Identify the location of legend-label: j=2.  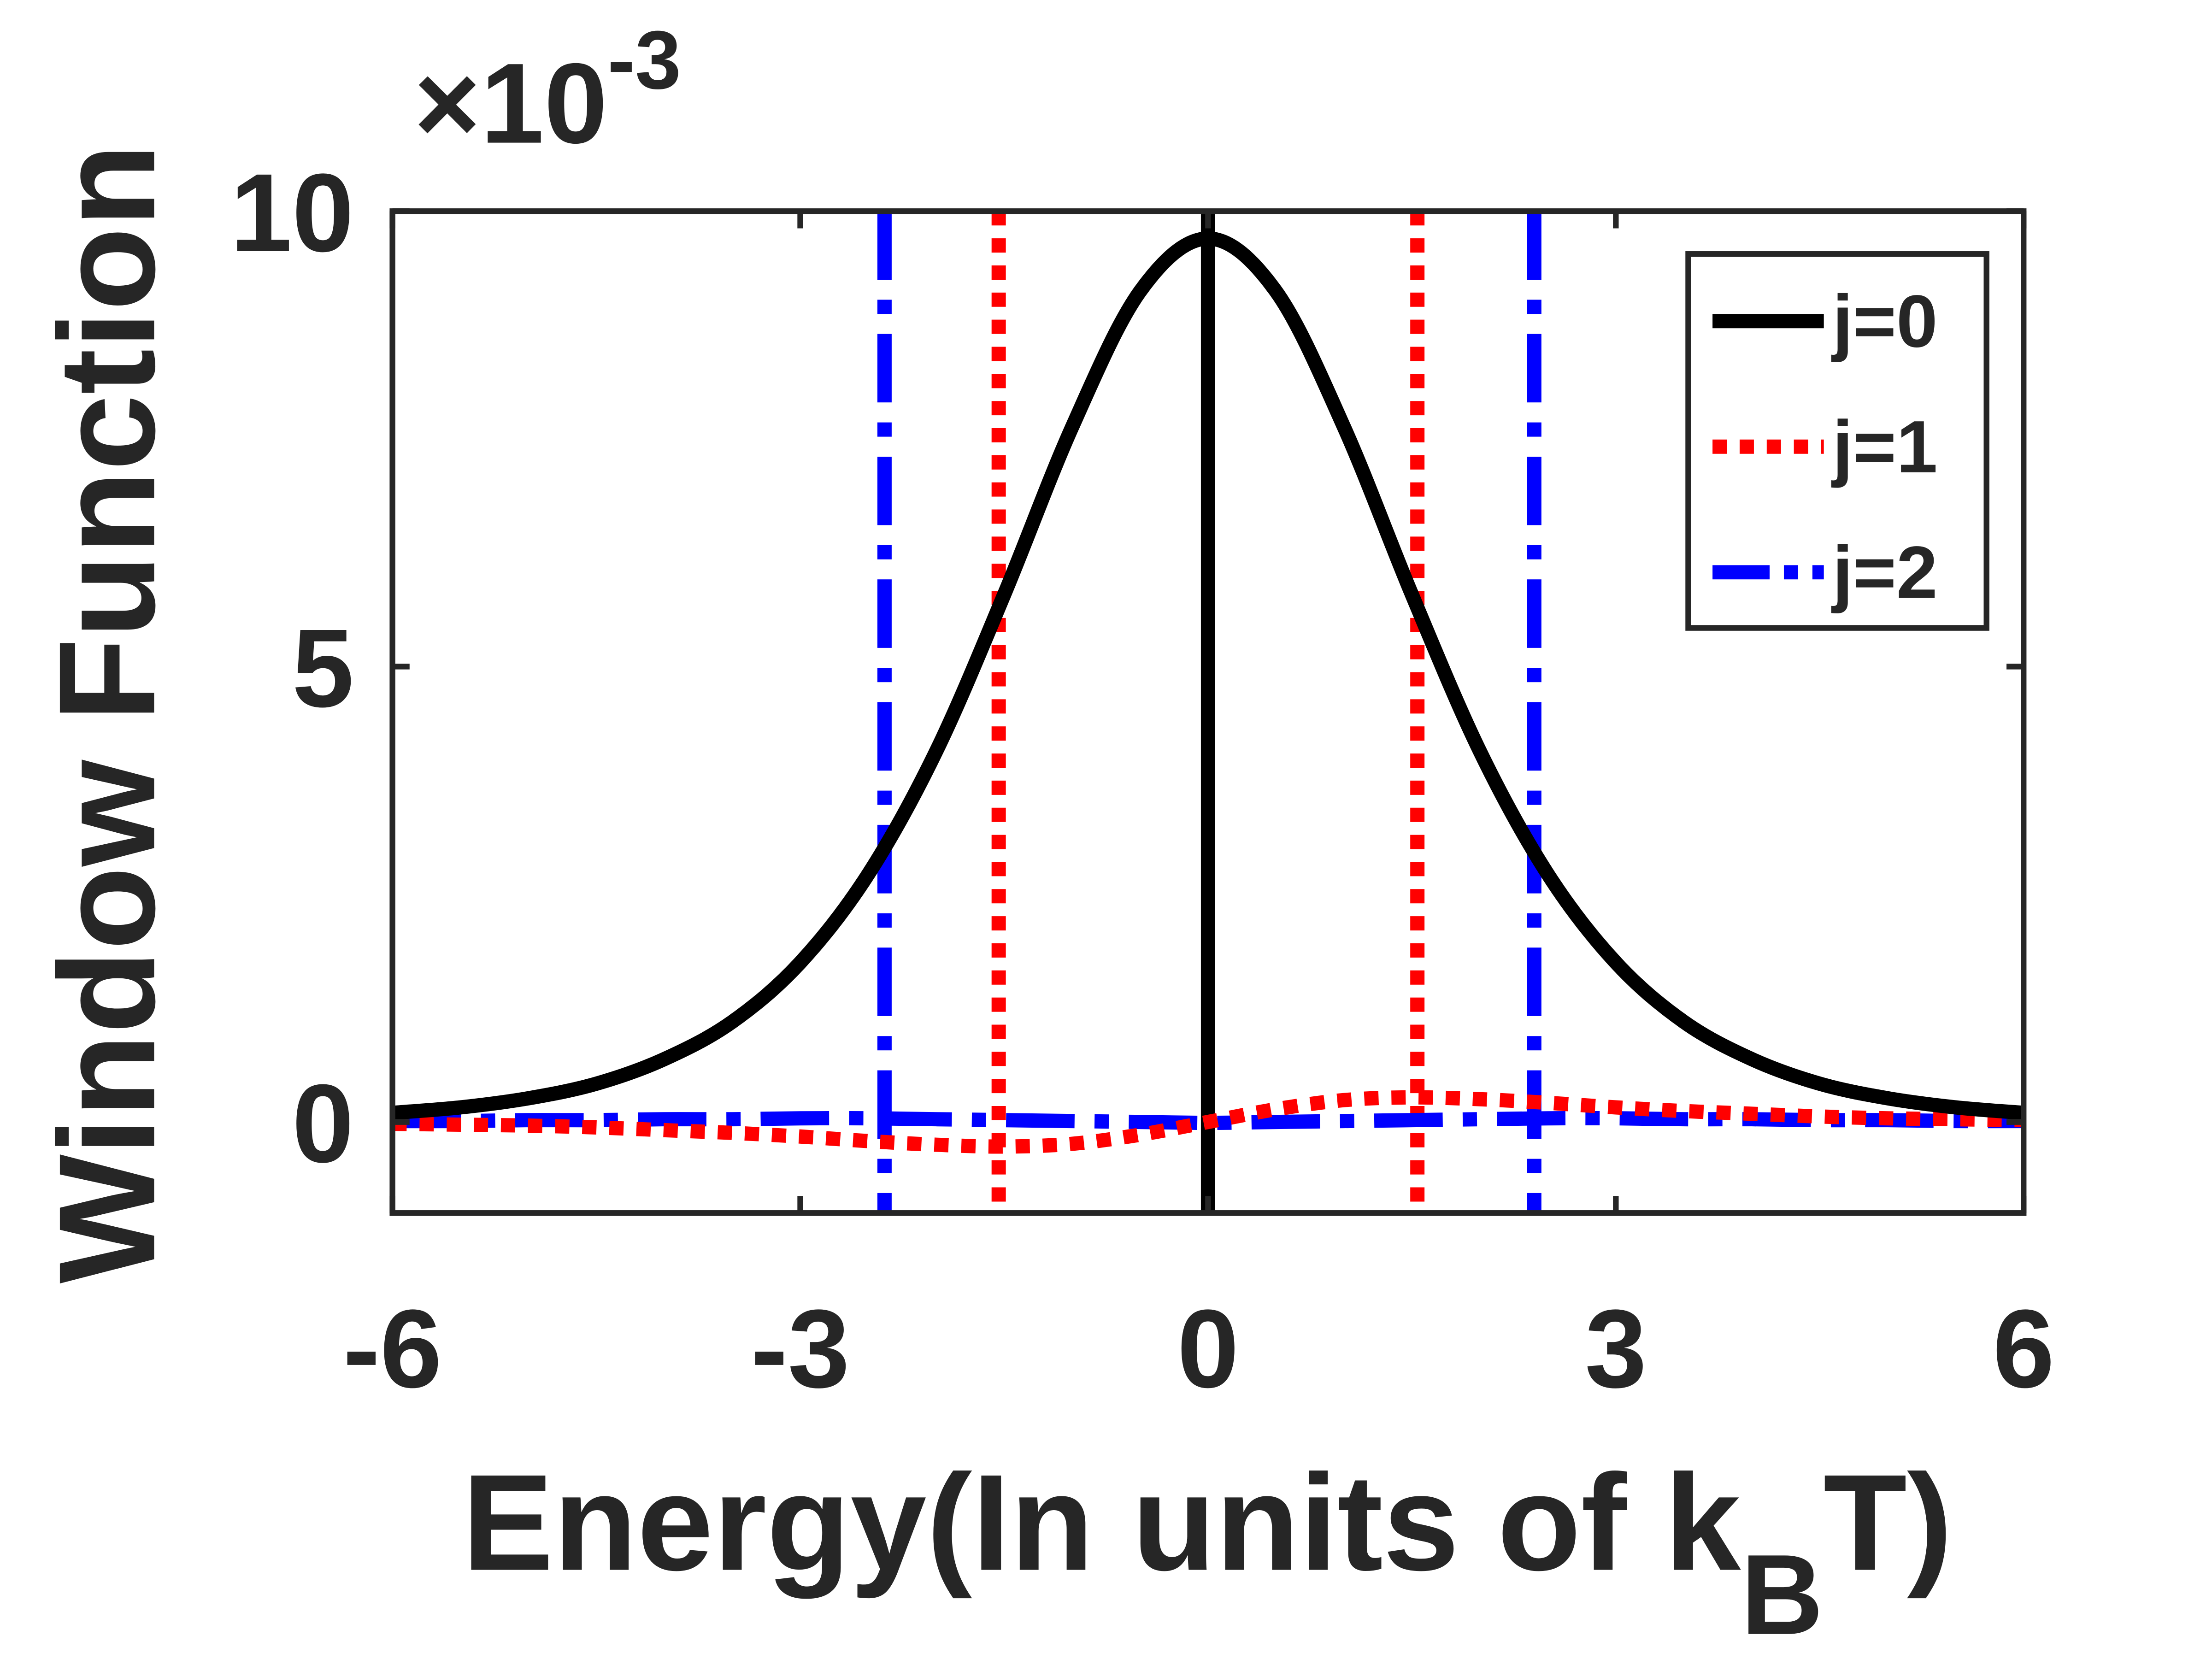
(1884, 572).